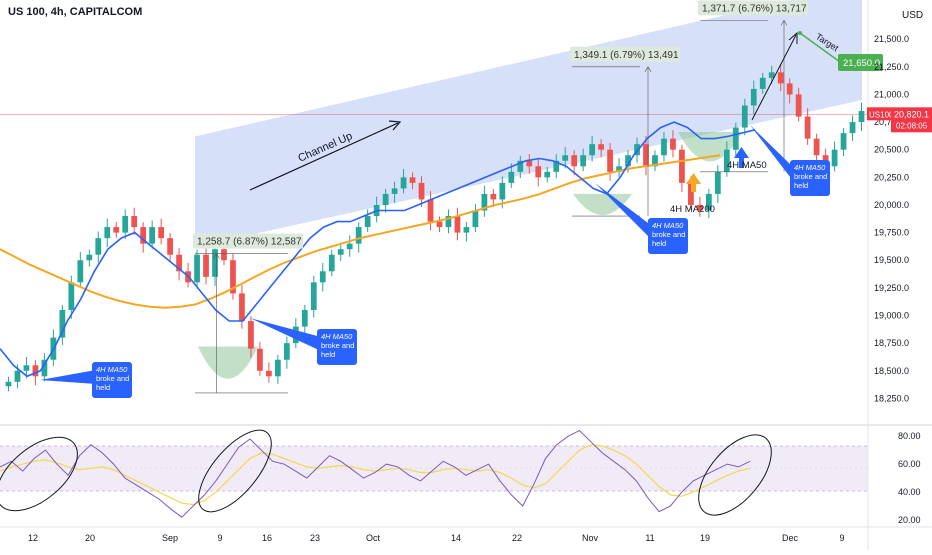 This screenshot has width=932, height=555. Describe the element at coordinates (90, 538) in the screenshot. I see `time-tick: 20` at that location.